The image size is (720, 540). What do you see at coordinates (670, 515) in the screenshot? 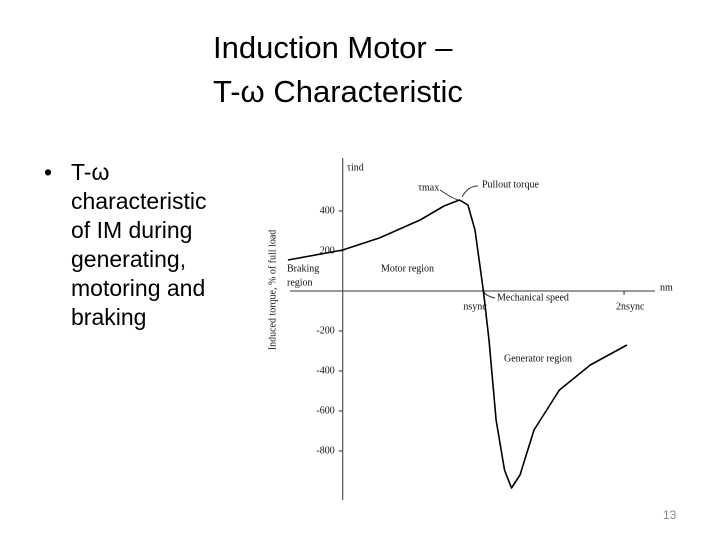
I see `page-number: 13` at bounding box center [670, 515].